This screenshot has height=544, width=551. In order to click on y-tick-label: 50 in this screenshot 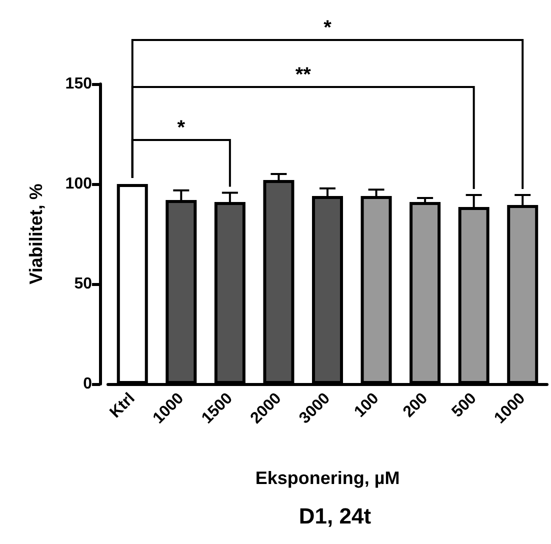, I will do `click(83, 284)`.